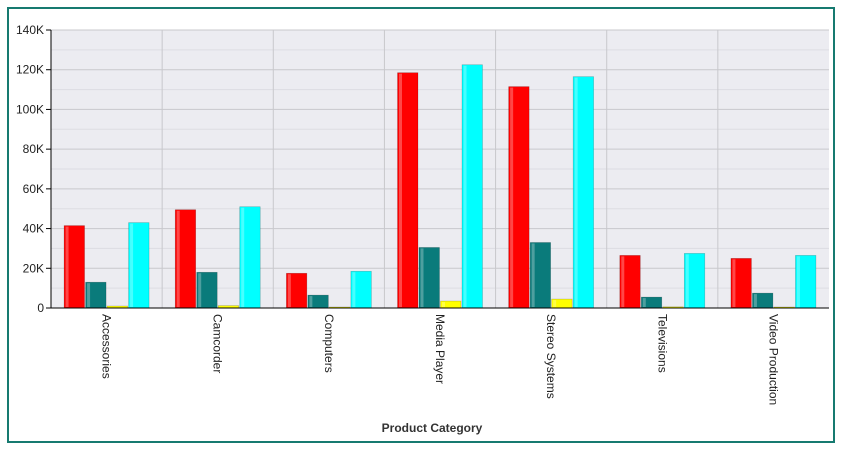  Describe the element at coordinates (33, 149) in the screenshot. I see `y-tick-label: 80K` at that location.